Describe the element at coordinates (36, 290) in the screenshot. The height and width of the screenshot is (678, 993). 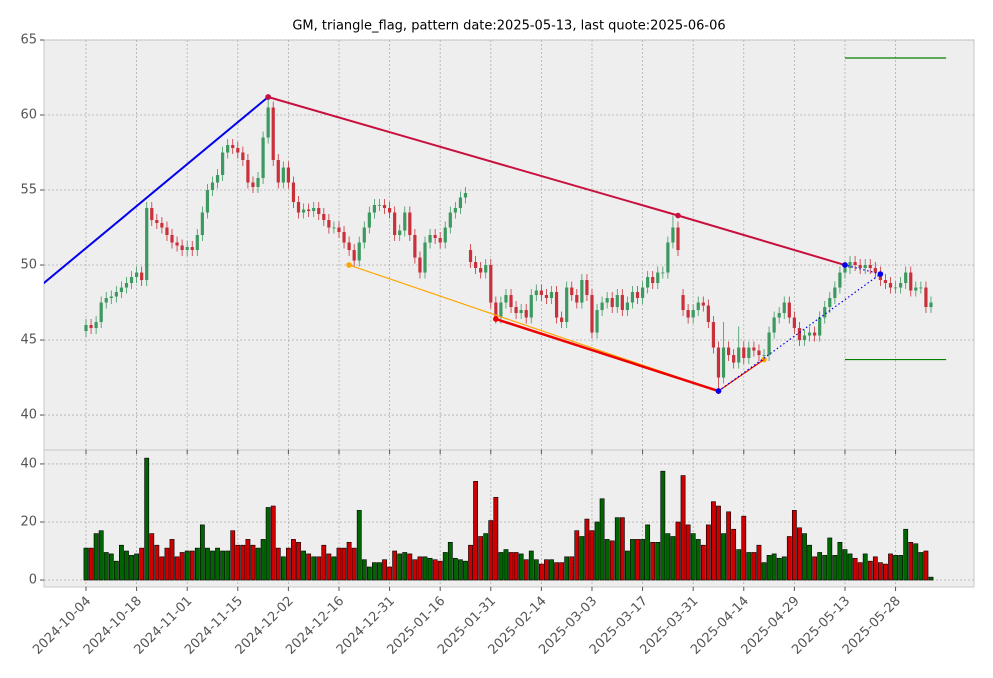
I see `overlay-point` at that location.